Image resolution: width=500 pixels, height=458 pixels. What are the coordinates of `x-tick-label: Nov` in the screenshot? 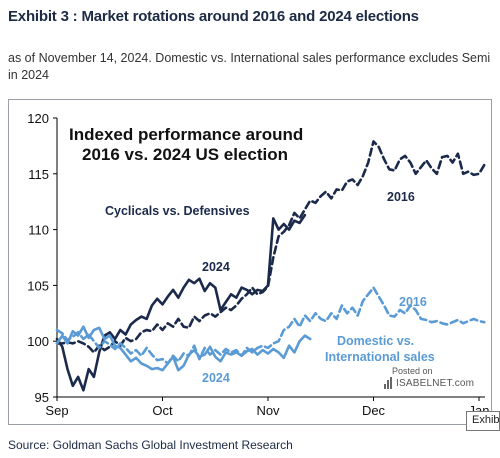 It's located at (268, 410).